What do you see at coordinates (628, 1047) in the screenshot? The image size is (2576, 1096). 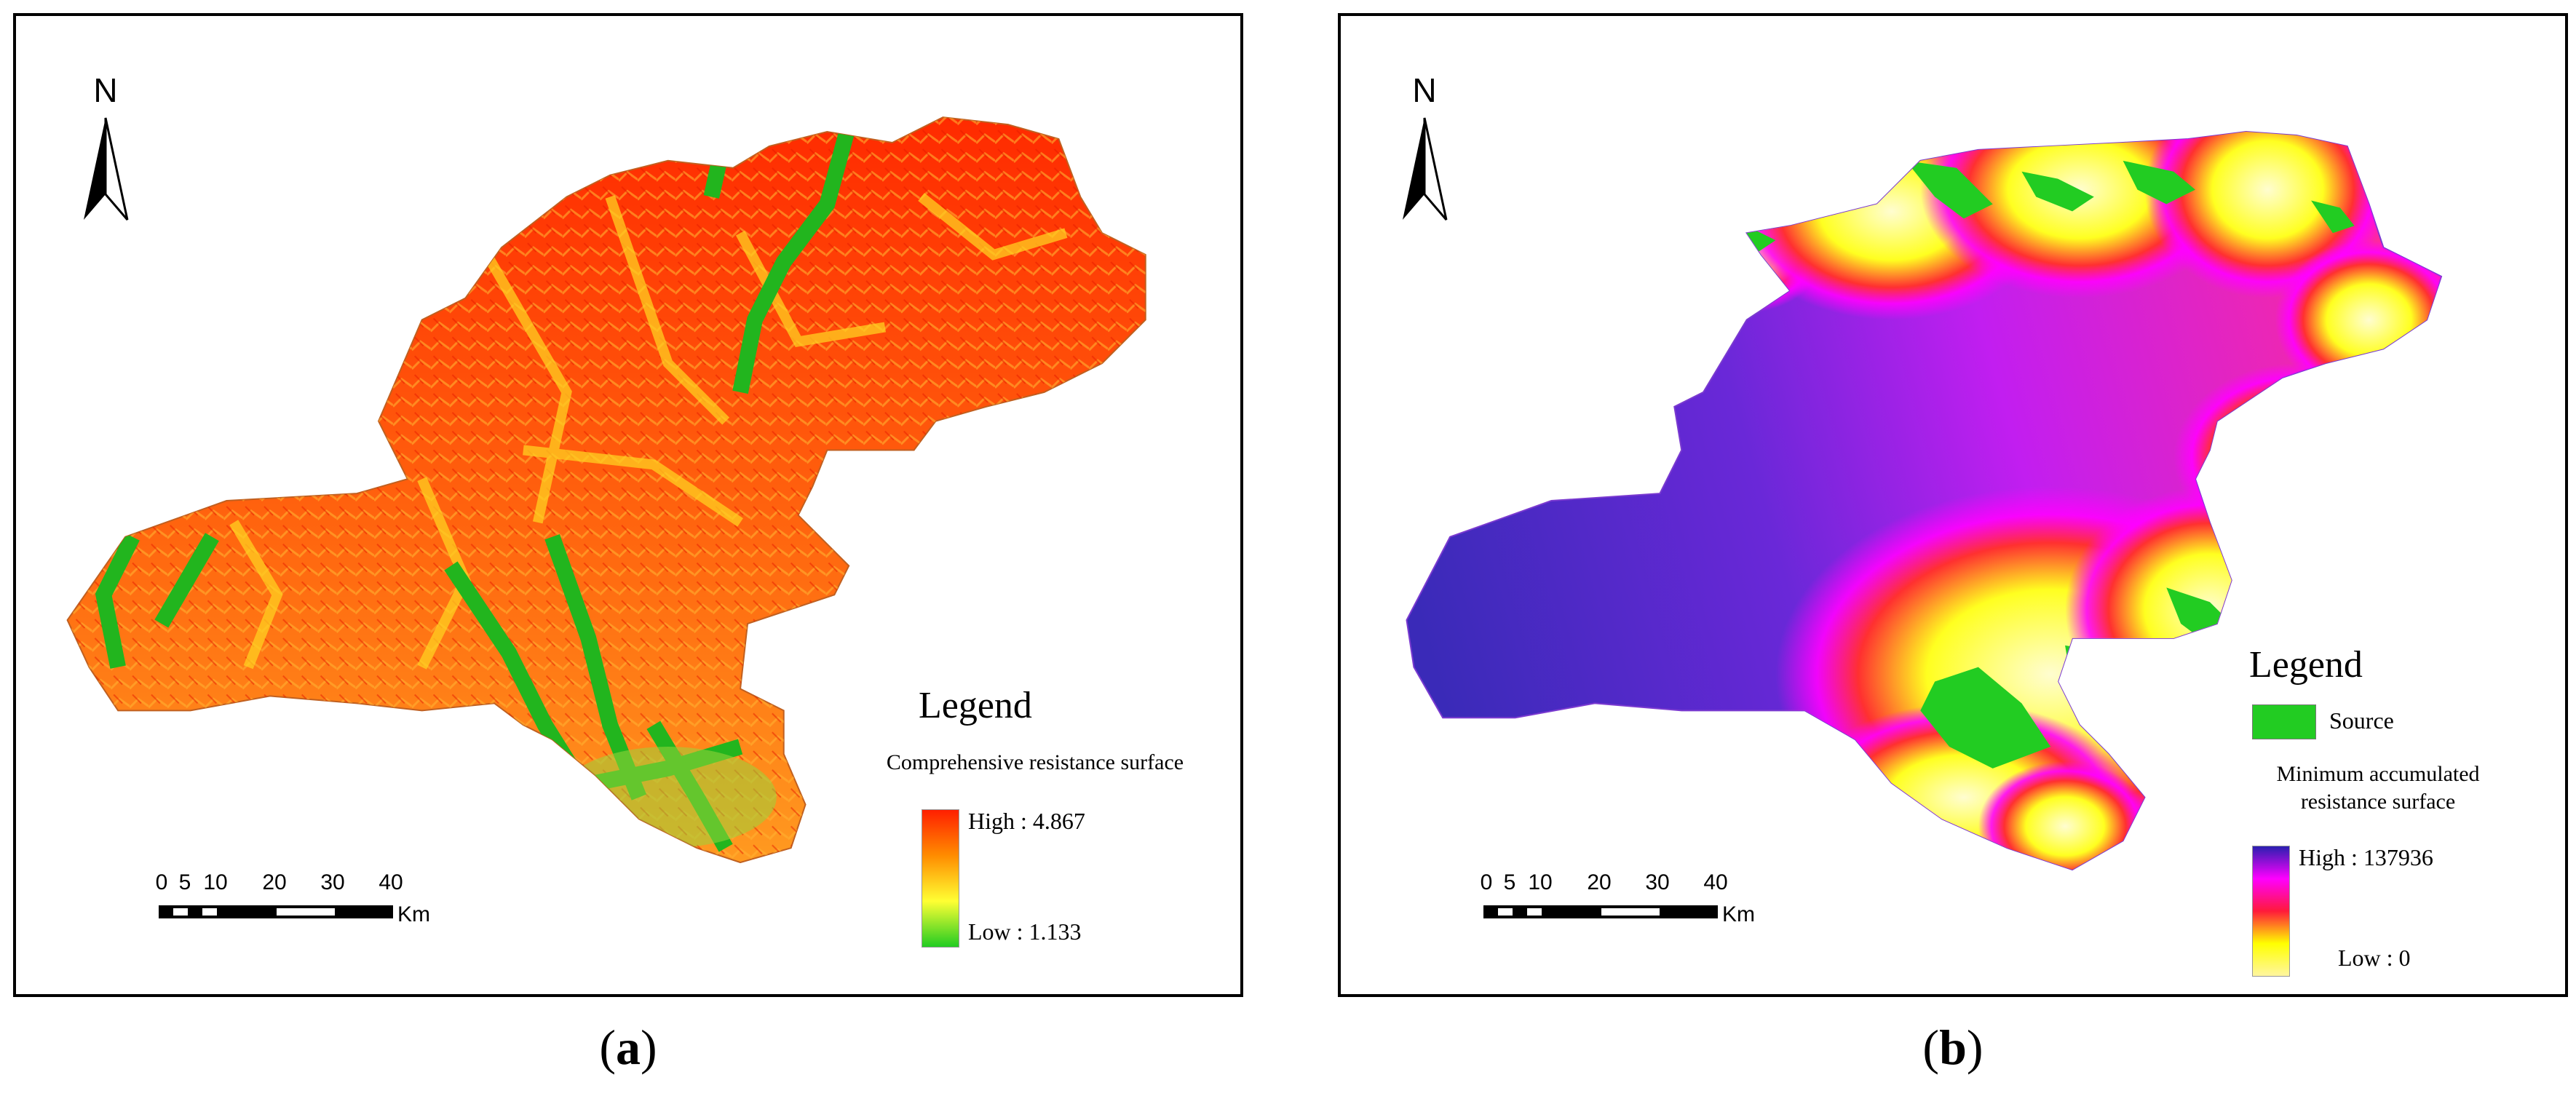 I see `caption-a: (a)` at bounding box center [628, 1047].